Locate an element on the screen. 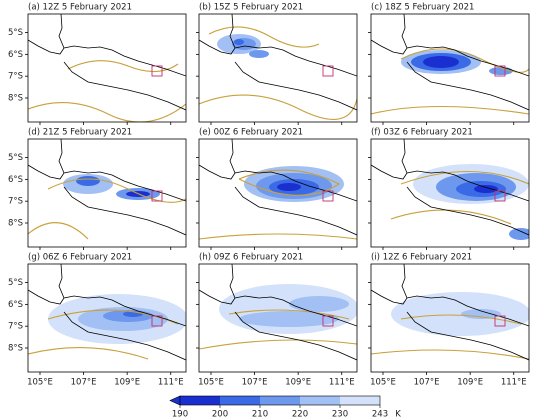  map-panel: 105°E 107°E 109°E 111°E is located at coordinates (277, 325).